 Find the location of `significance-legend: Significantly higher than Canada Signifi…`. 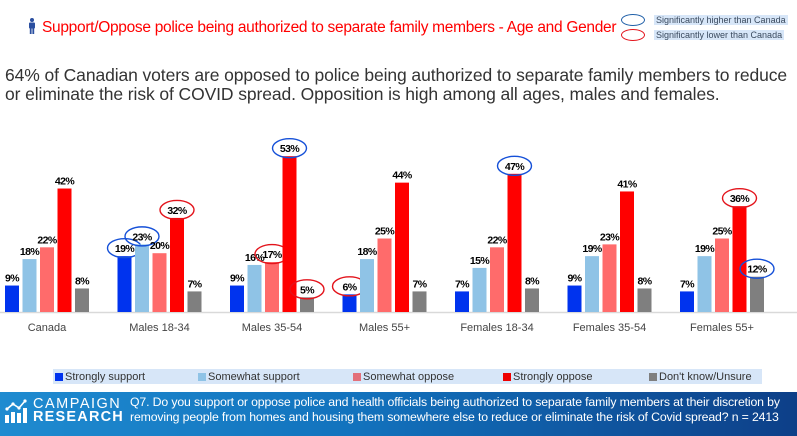

significance-legend: Significantly higher than Canada Signifi… is located at coordinates (704, 27).